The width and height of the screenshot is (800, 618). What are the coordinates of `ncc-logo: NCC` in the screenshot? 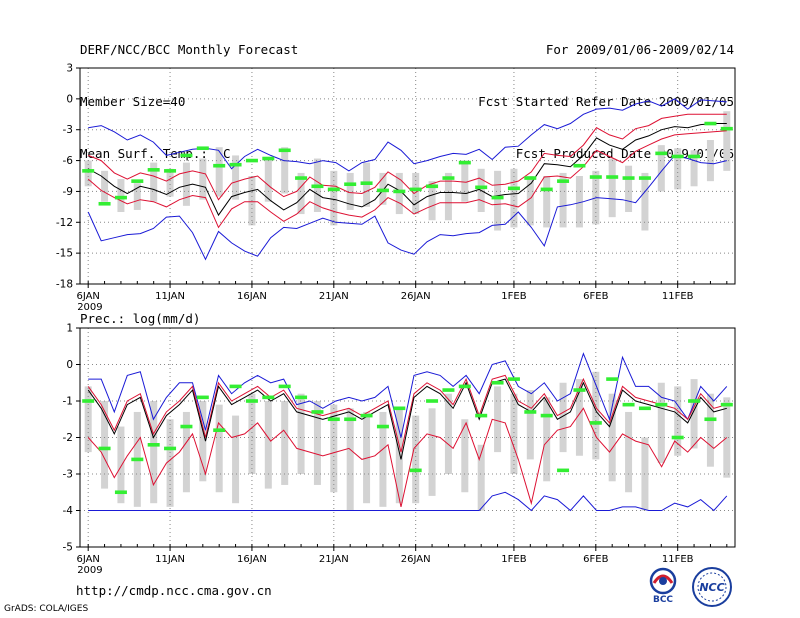 It's located at (712, 587).